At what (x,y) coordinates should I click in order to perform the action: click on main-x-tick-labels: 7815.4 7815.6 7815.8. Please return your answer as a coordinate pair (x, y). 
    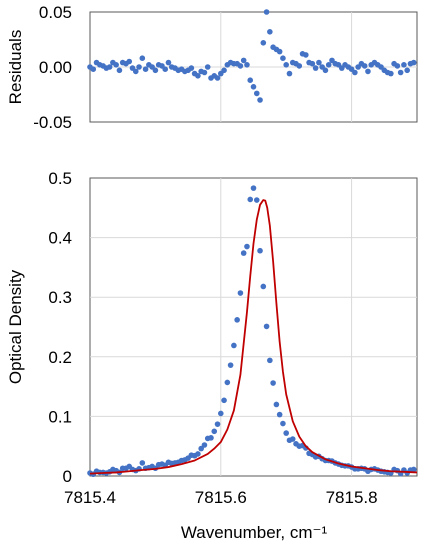
    Looking at the image, I should click on (221, 497).